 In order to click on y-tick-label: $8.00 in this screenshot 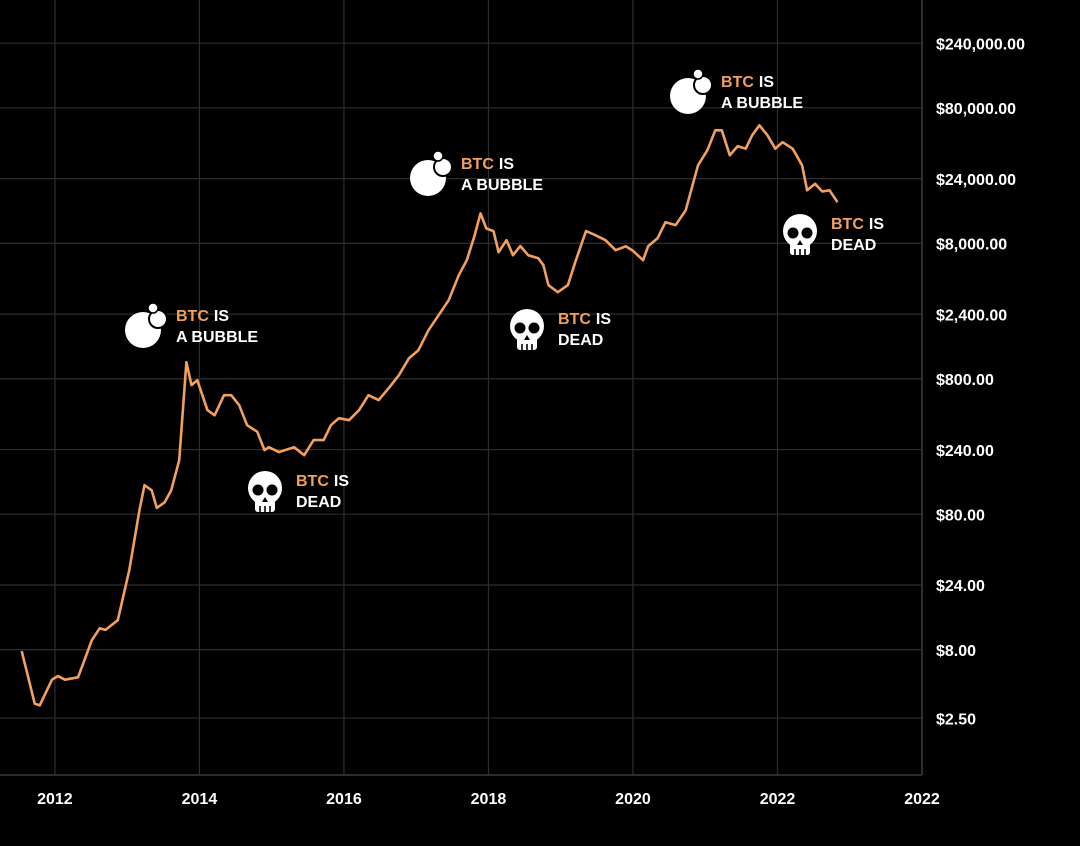, I will do `click(956, 651)`.